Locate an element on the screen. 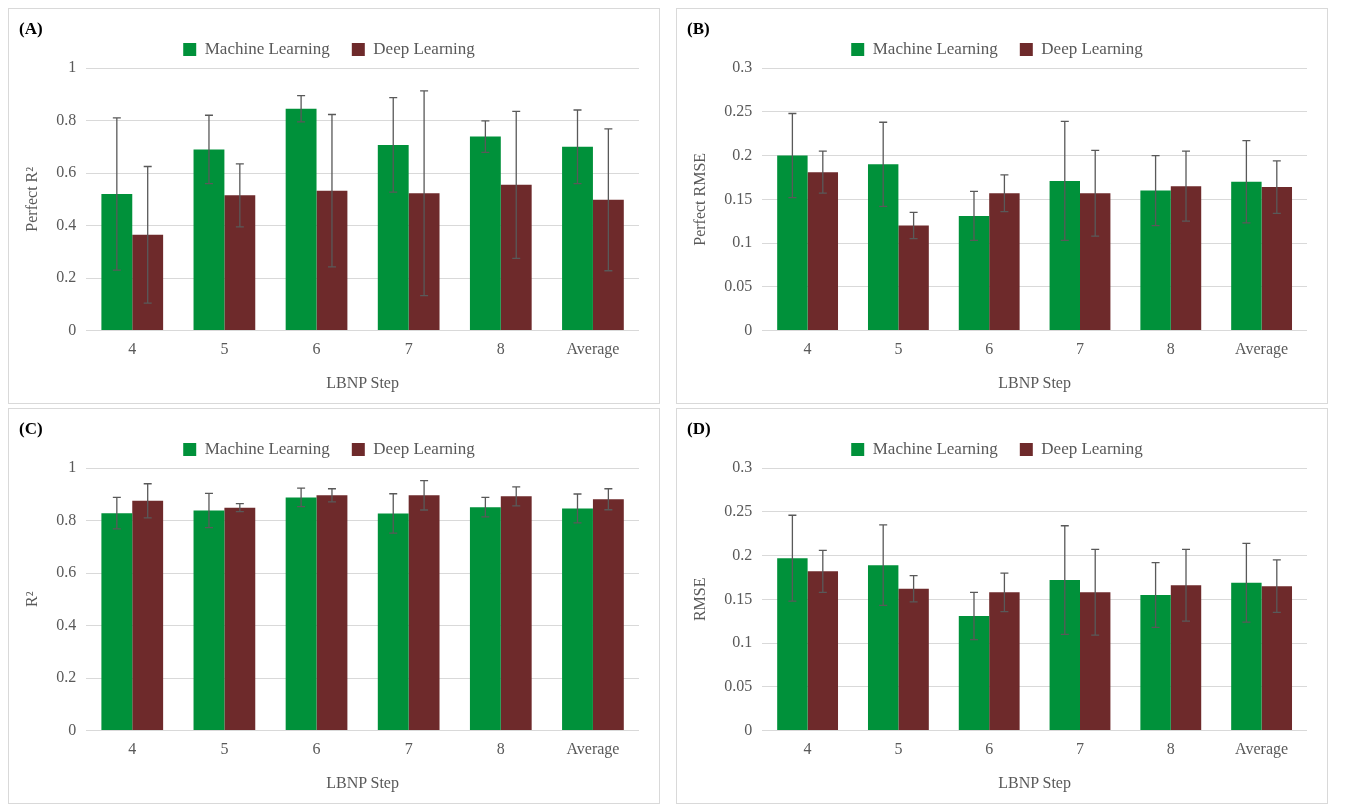 This screenshot has width=1348, height=812. y-axis-title: Perfect RMSE is located at coordinates (699, 199).